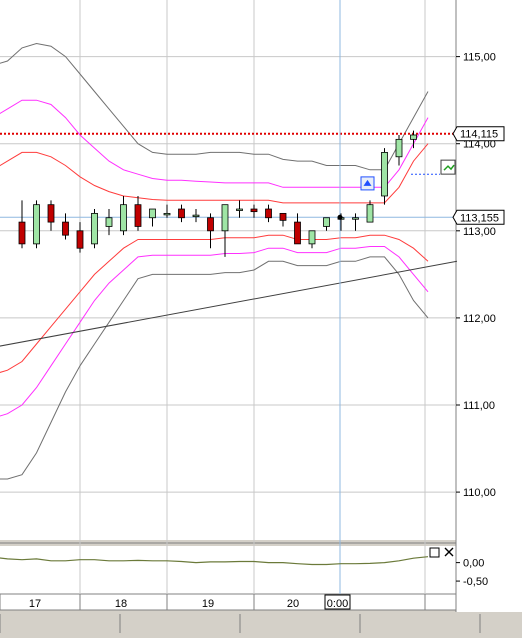 The image size is (522, 638). What do you see at coordinates (35, 604) in the screenshot?
I see `x-tick-label: 17` at bounding box center [35, 604].